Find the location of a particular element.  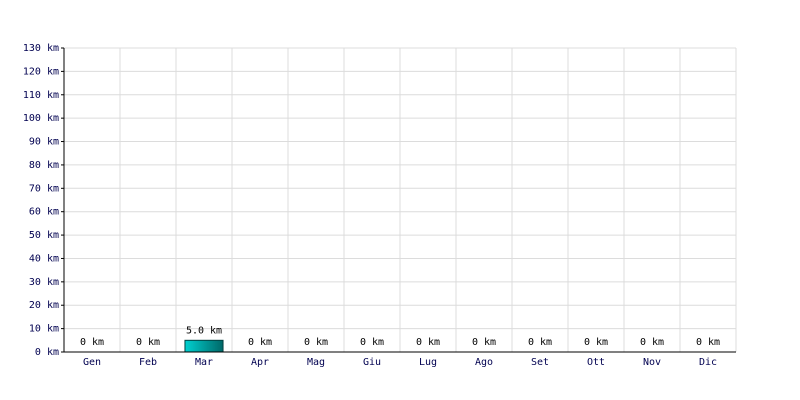

y-tick-label: 130 km is located at coordinates (41, 48).